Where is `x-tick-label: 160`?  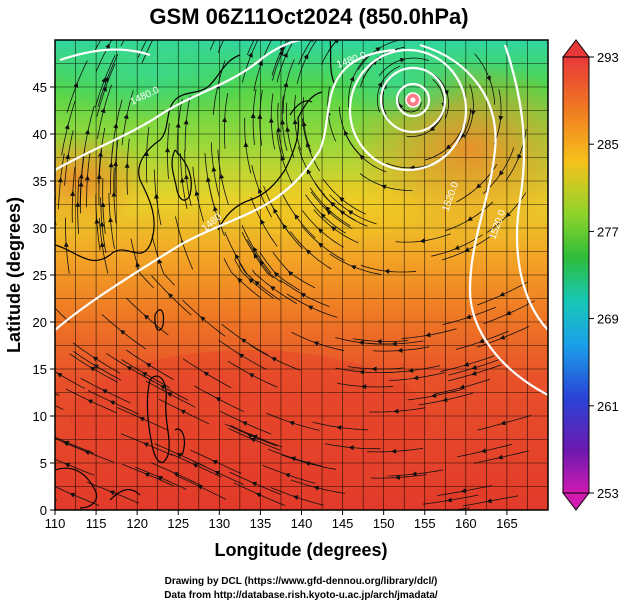 x-tick-label: 160 is located at coordinates (466, 523).